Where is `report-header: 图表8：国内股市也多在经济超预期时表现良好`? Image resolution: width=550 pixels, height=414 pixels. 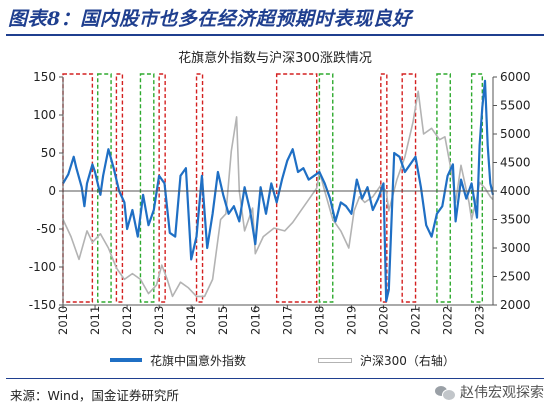 report-header: 图表8：国内股市也多在经济超预期时表现良好 is located at coordinates (275, 19).